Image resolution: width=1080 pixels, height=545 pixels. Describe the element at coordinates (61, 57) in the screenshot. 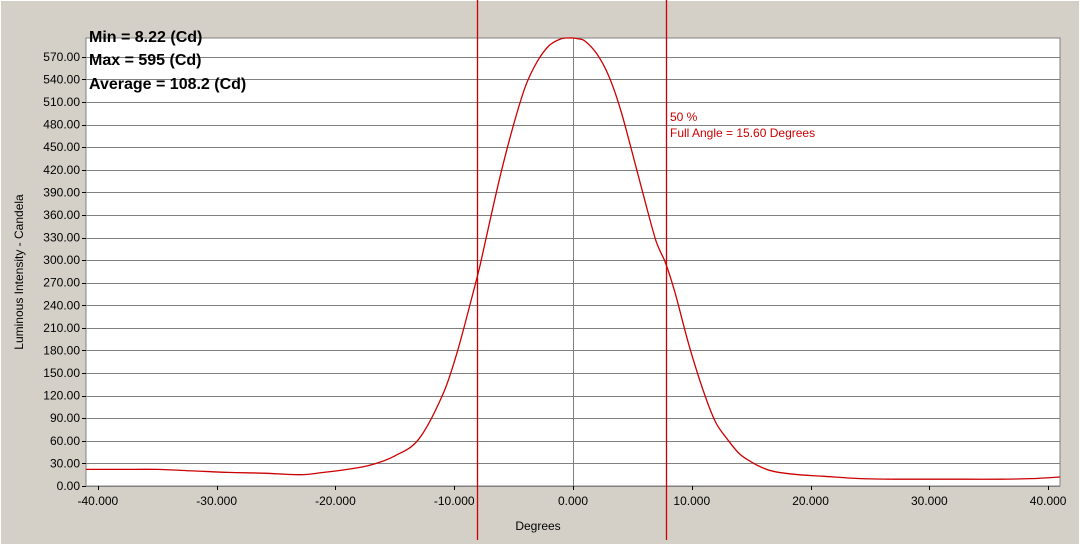

I see `y-tick-label: 570.00` at that location.